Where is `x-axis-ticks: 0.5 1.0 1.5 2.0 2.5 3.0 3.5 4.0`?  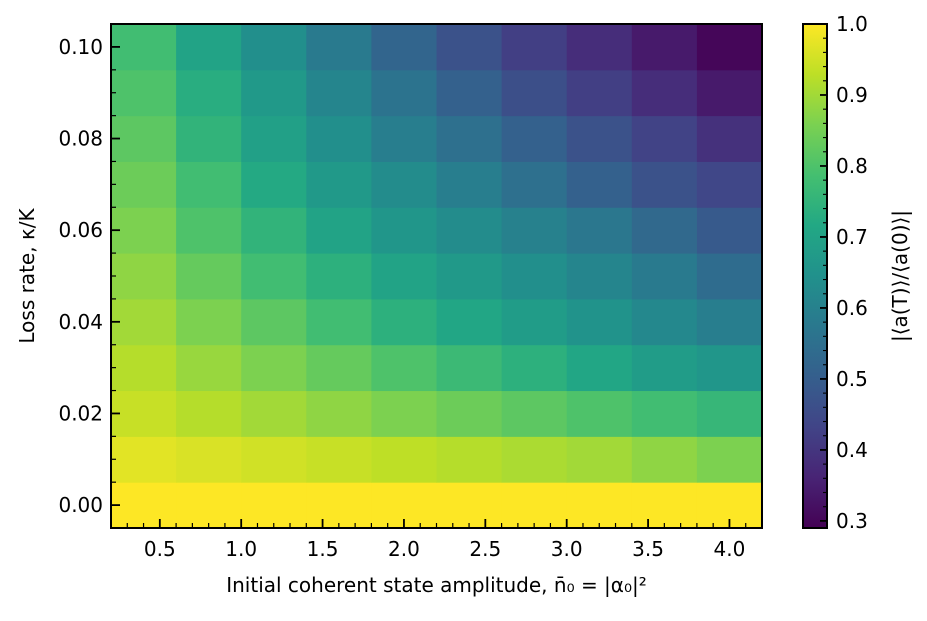
x-axis-ticks: 0.5 1.0 1.5 2.0 2.5 3.0 3.5 4.0 is located at coordinates (436, 540).